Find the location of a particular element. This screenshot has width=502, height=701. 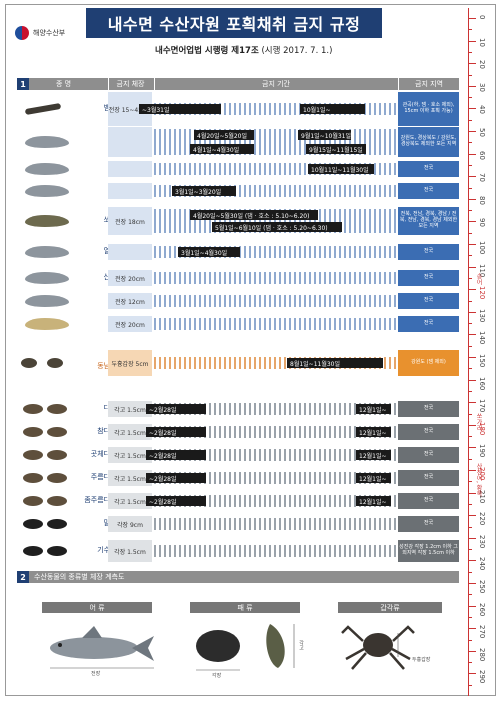

ruler-number: 220 is located at coordinates (482, 519).